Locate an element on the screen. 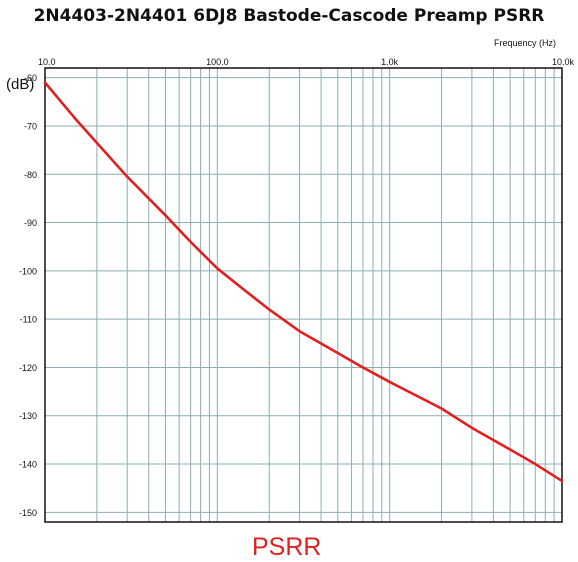 This screenshot has height=562, width=578. y-tick-labels: -60 -70 -80 -90 -100 -110 -120 -130 -140 -150 is located at coordinates (28, 295).